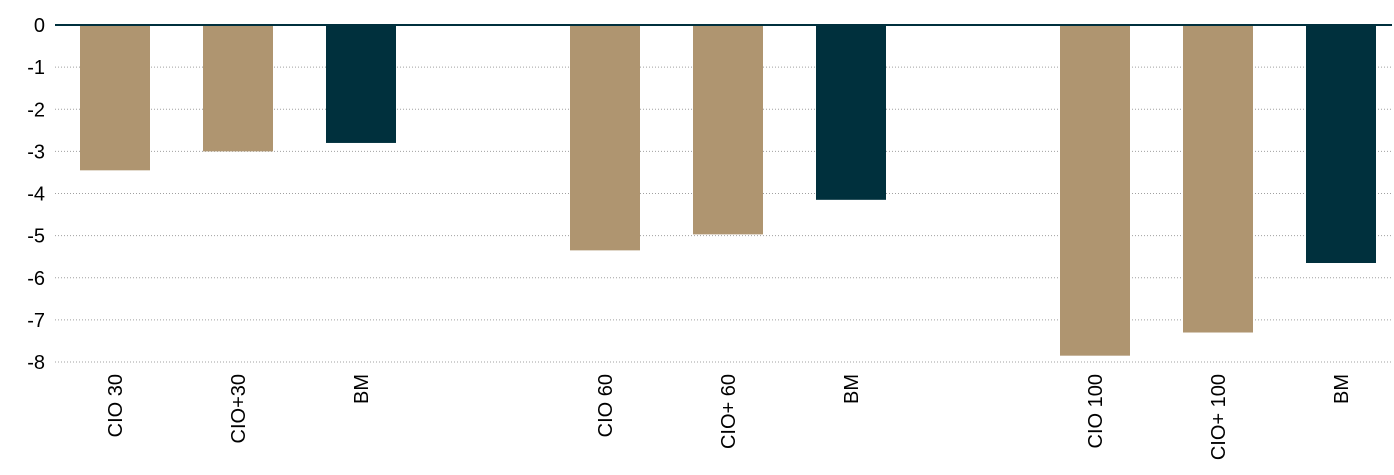 This screenshot has height=475, width=1394. Describe the element at coordinates (36, 110) in the screenshot. I see `y-tick-label: -2` at that location.